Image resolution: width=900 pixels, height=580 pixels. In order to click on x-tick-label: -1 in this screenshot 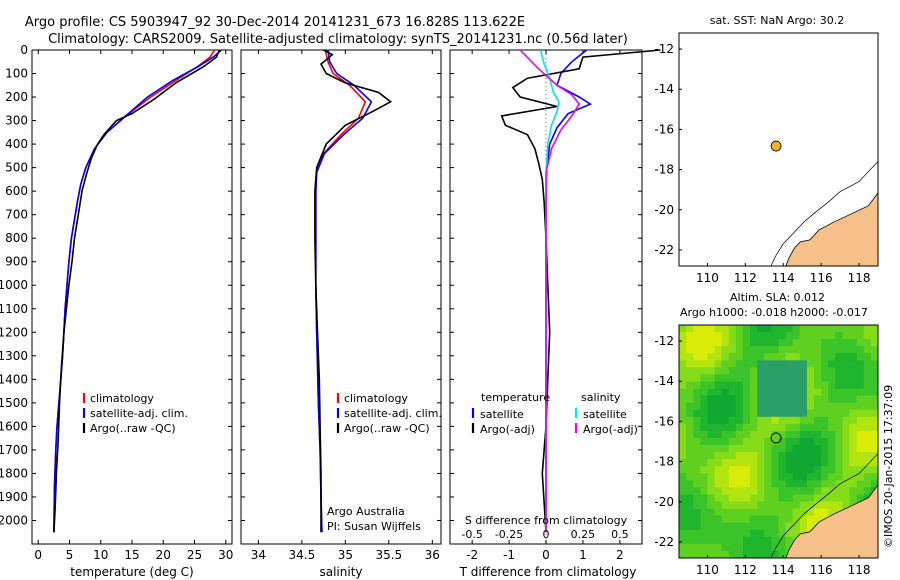, I will do `click(509, 555)`.